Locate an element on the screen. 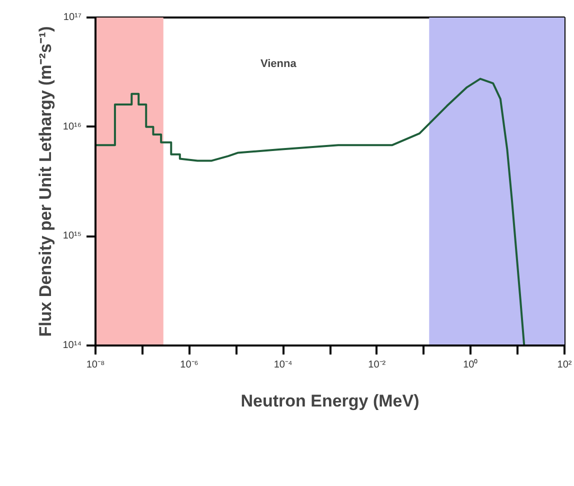 This screenshot has height=486, width=574. x-tick-label: 10⁻⁶ is located at coordinates (189, 365).